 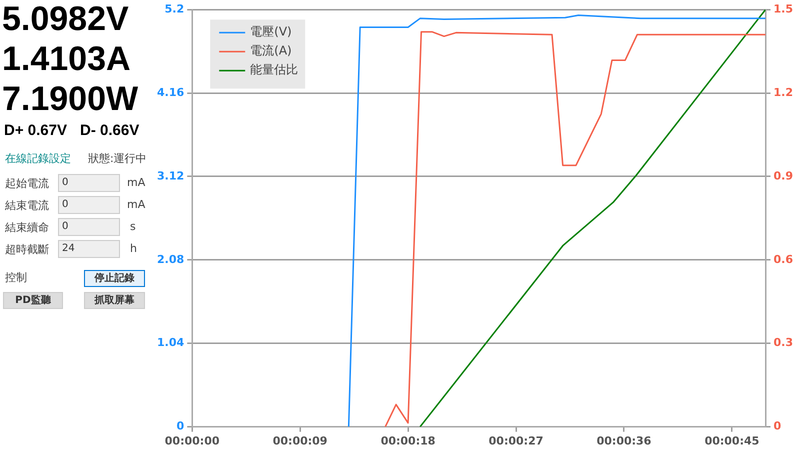 I want to click on x-tick-label: 00:00:36, so click(x=624, y=441).